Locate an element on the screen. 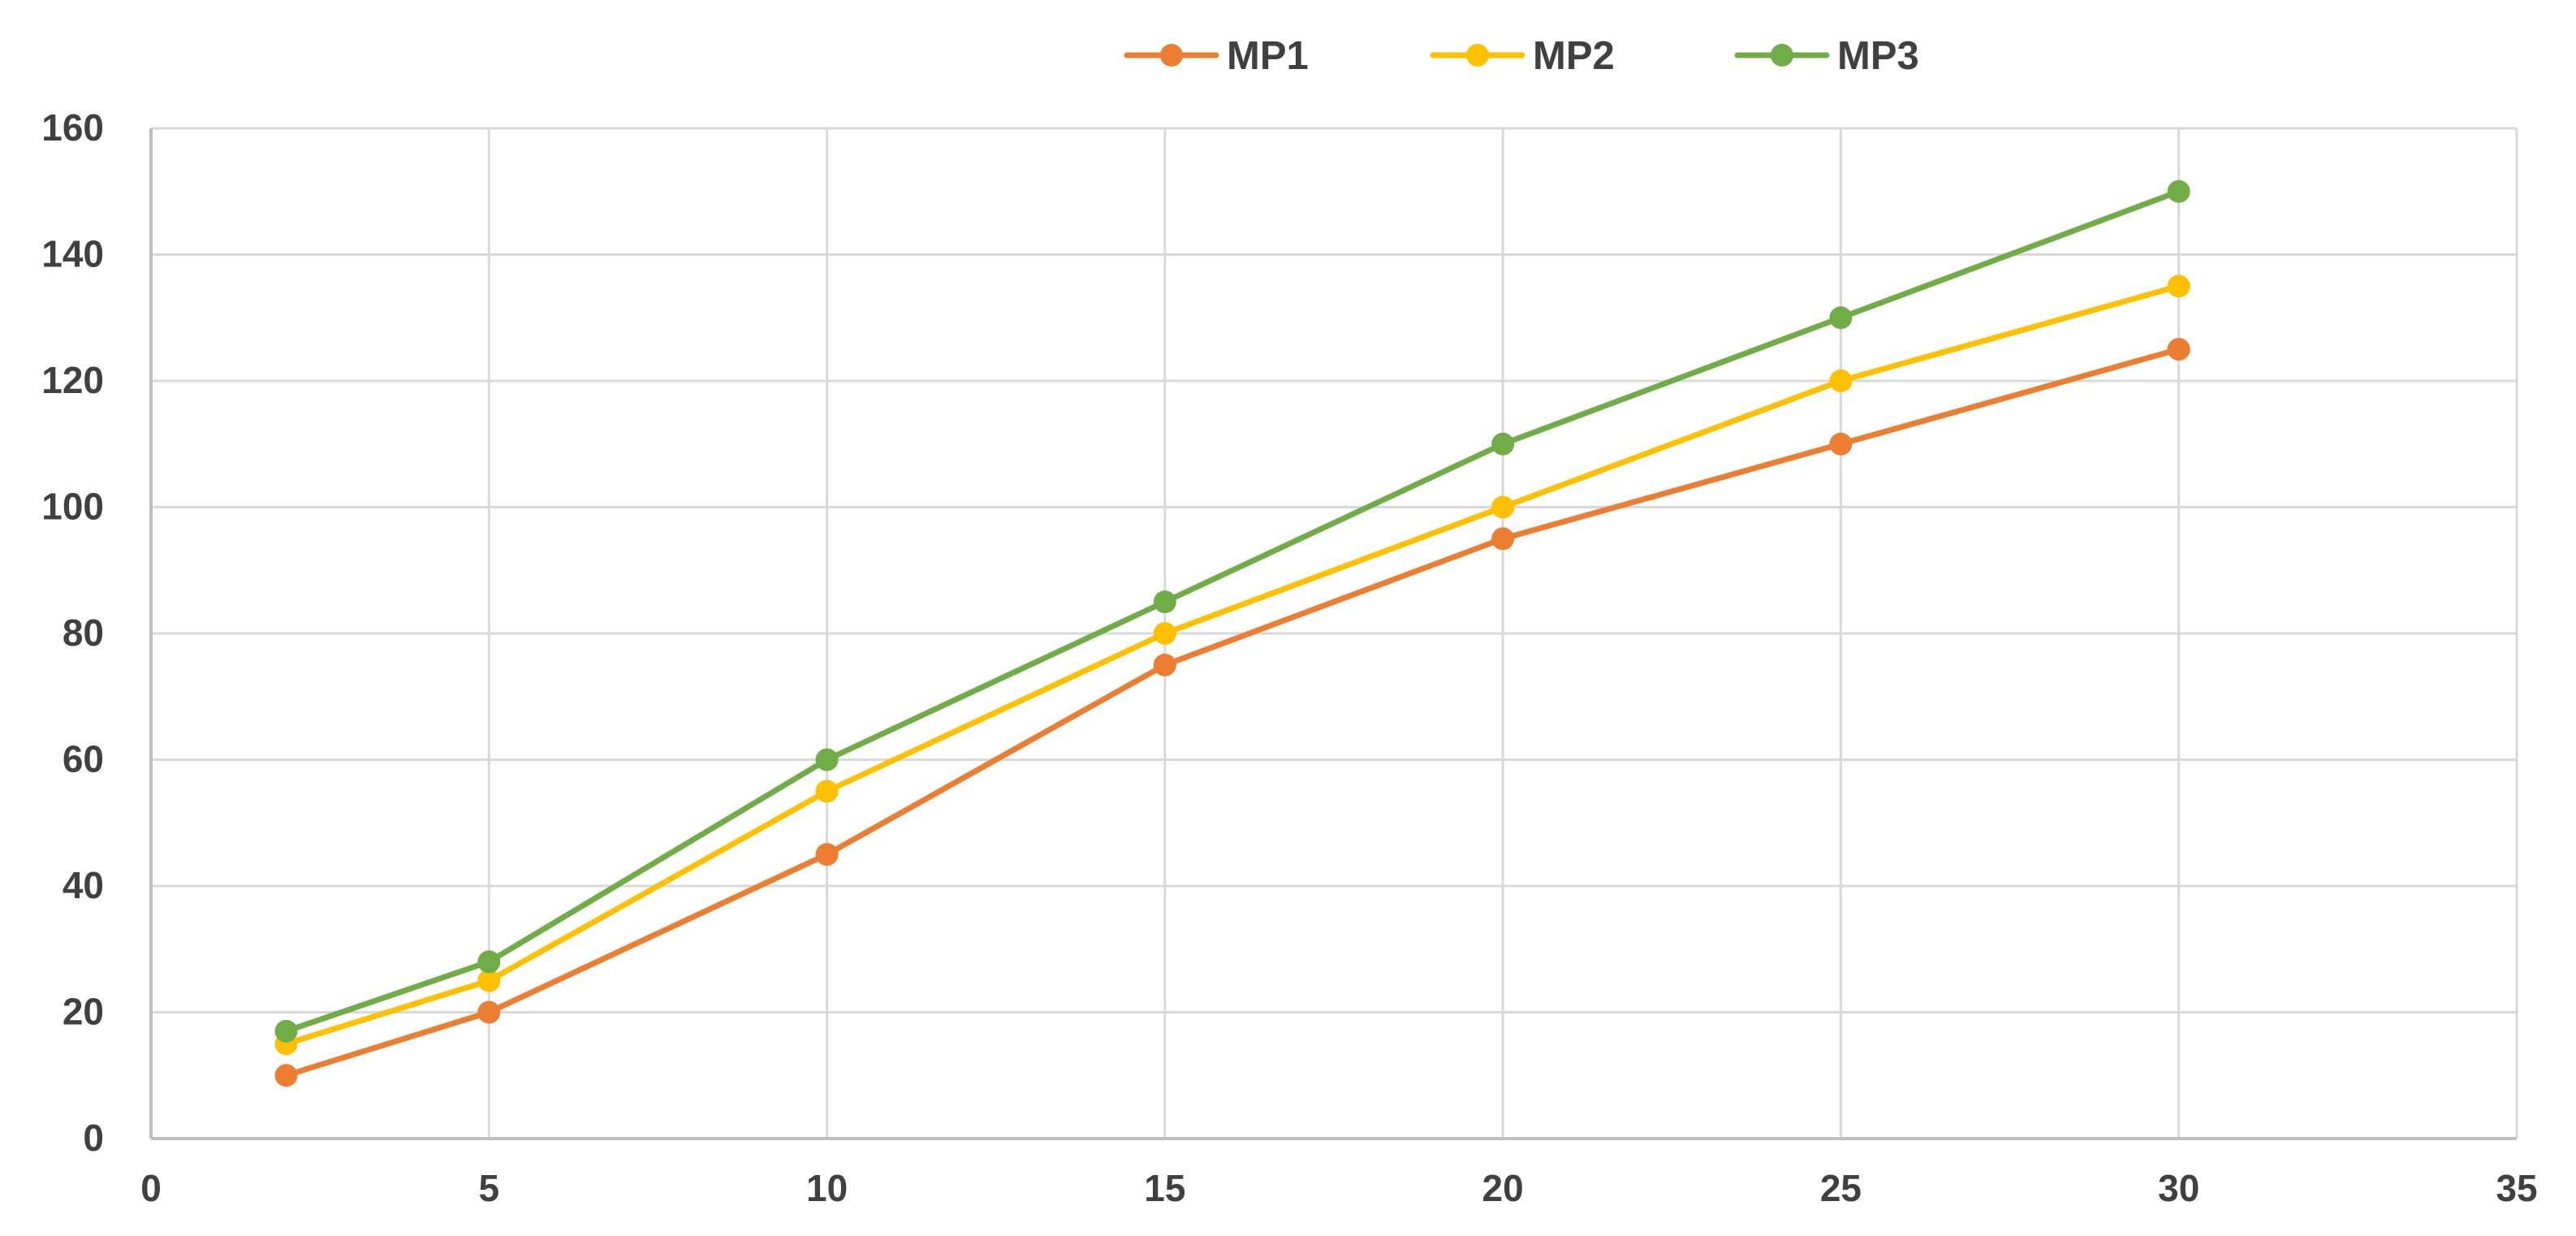 The image size is (2576, 1236). x-tick-label: 20 is located at coordinates (1503, 1188).